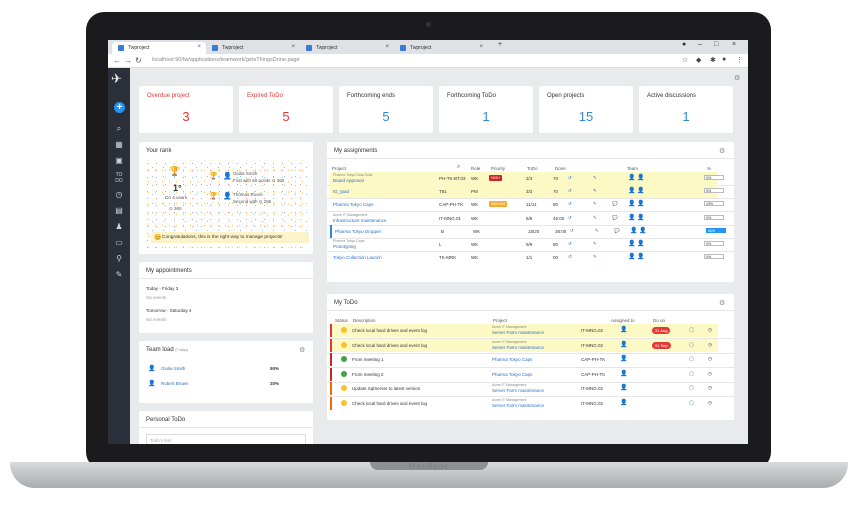  Describe the element at coordinates (368, 374) in the screenshot. I see `todo-description: From meeting 2` at that location.